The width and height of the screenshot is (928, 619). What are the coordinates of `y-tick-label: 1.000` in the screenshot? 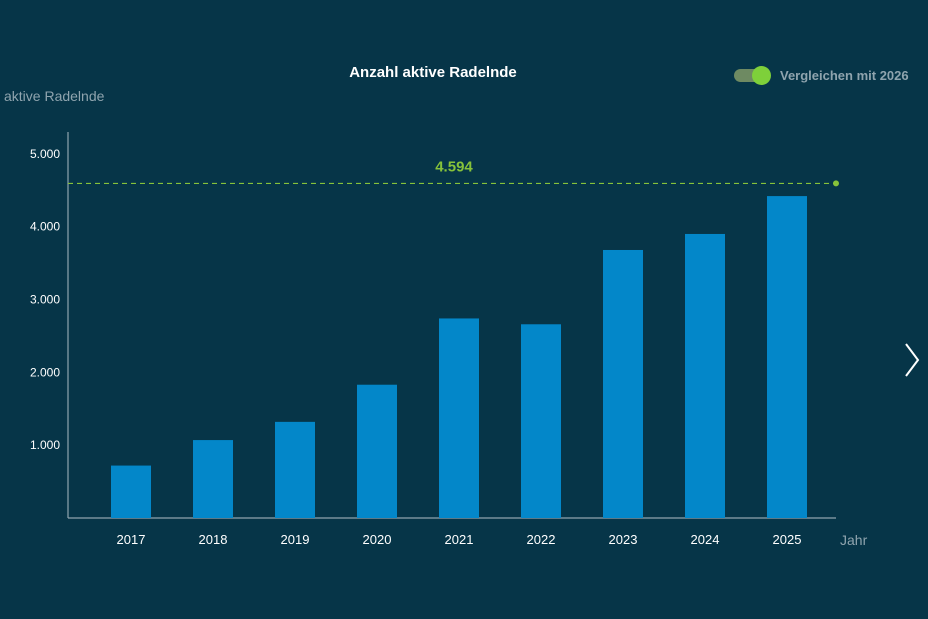 It's located at (45, 445).